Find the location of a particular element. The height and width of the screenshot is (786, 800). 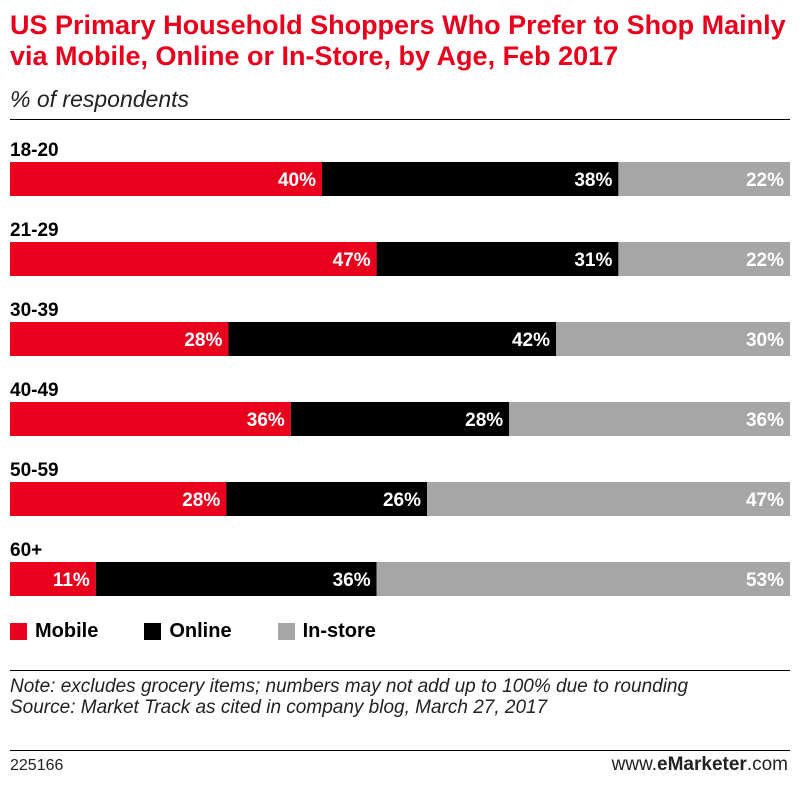

value-label-online-4: 26% is located at coordinates (402, 500).